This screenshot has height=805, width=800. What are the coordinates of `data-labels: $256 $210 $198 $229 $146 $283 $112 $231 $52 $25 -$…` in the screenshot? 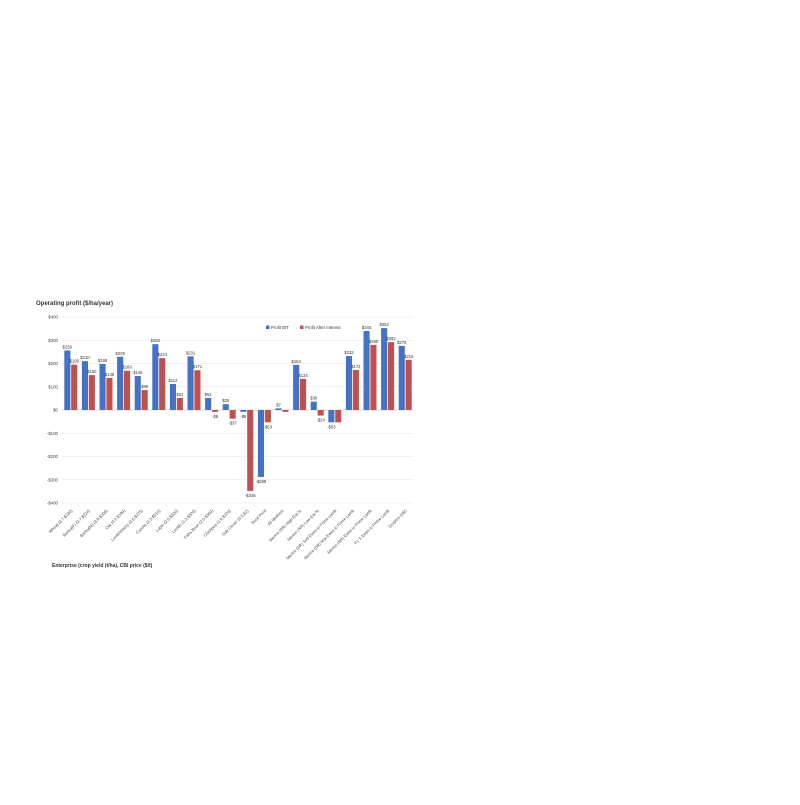 It's located at (238, 410).